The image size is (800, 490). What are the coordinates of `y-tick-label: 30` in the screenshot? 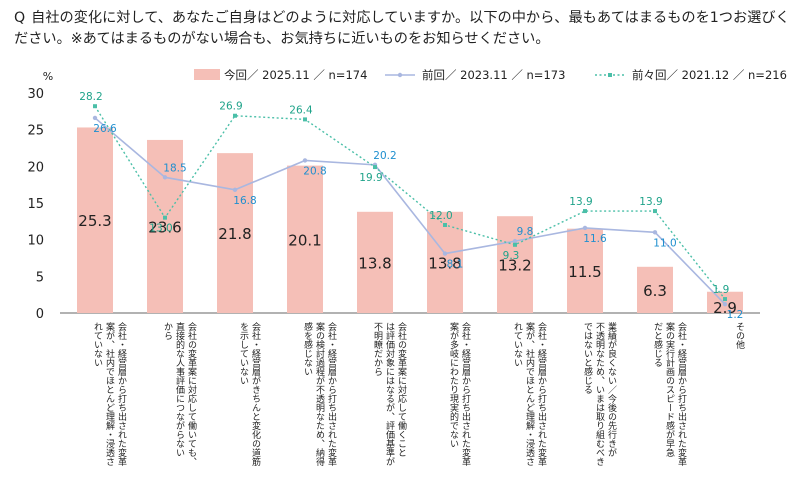 It's located at (35, 94).